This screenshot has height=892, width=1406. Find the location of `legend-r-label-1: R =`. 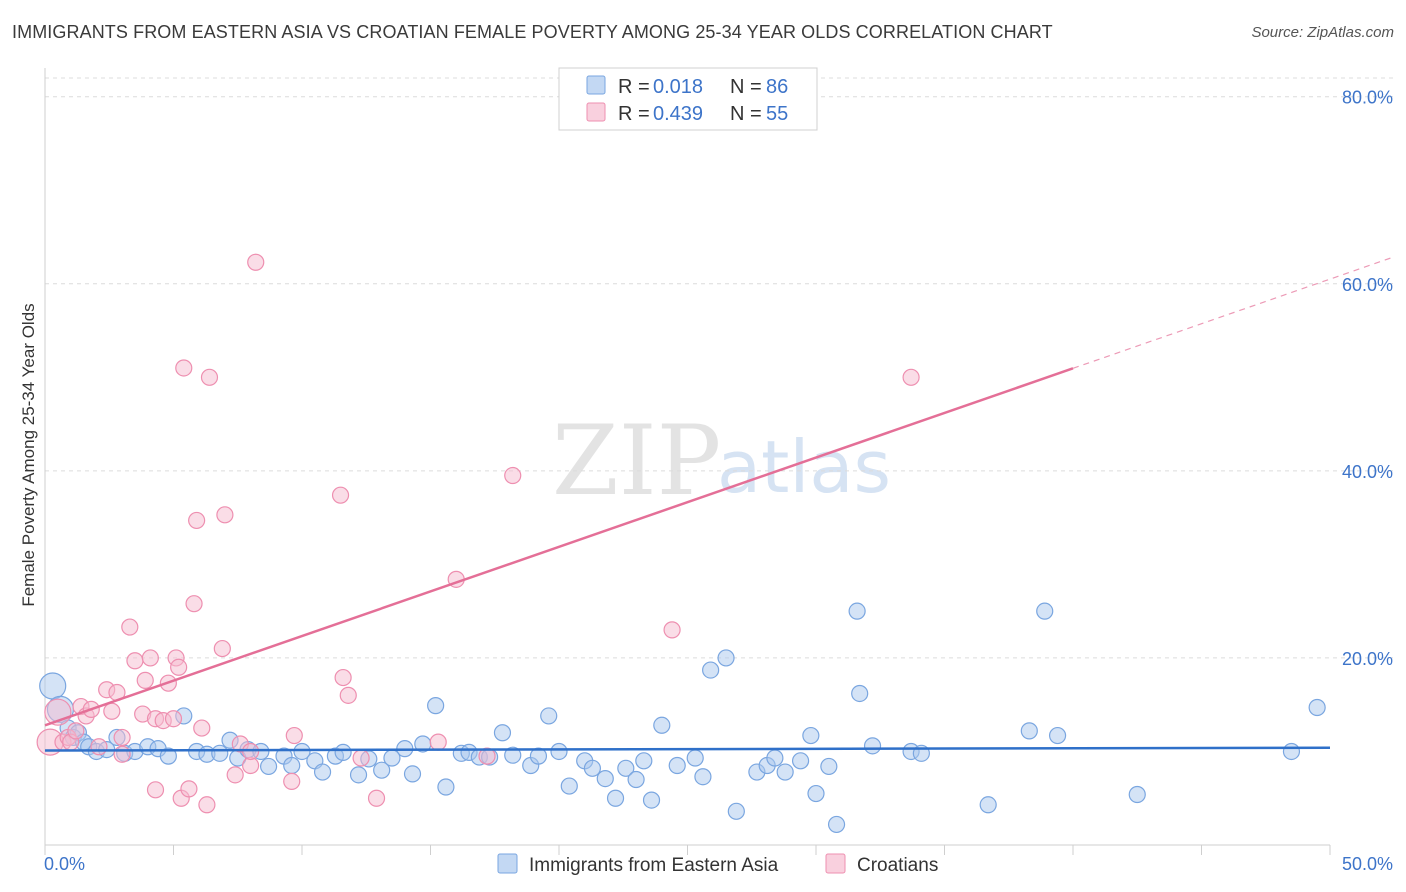

legend-r-label-1: R = is located at coordinates (634, 87).